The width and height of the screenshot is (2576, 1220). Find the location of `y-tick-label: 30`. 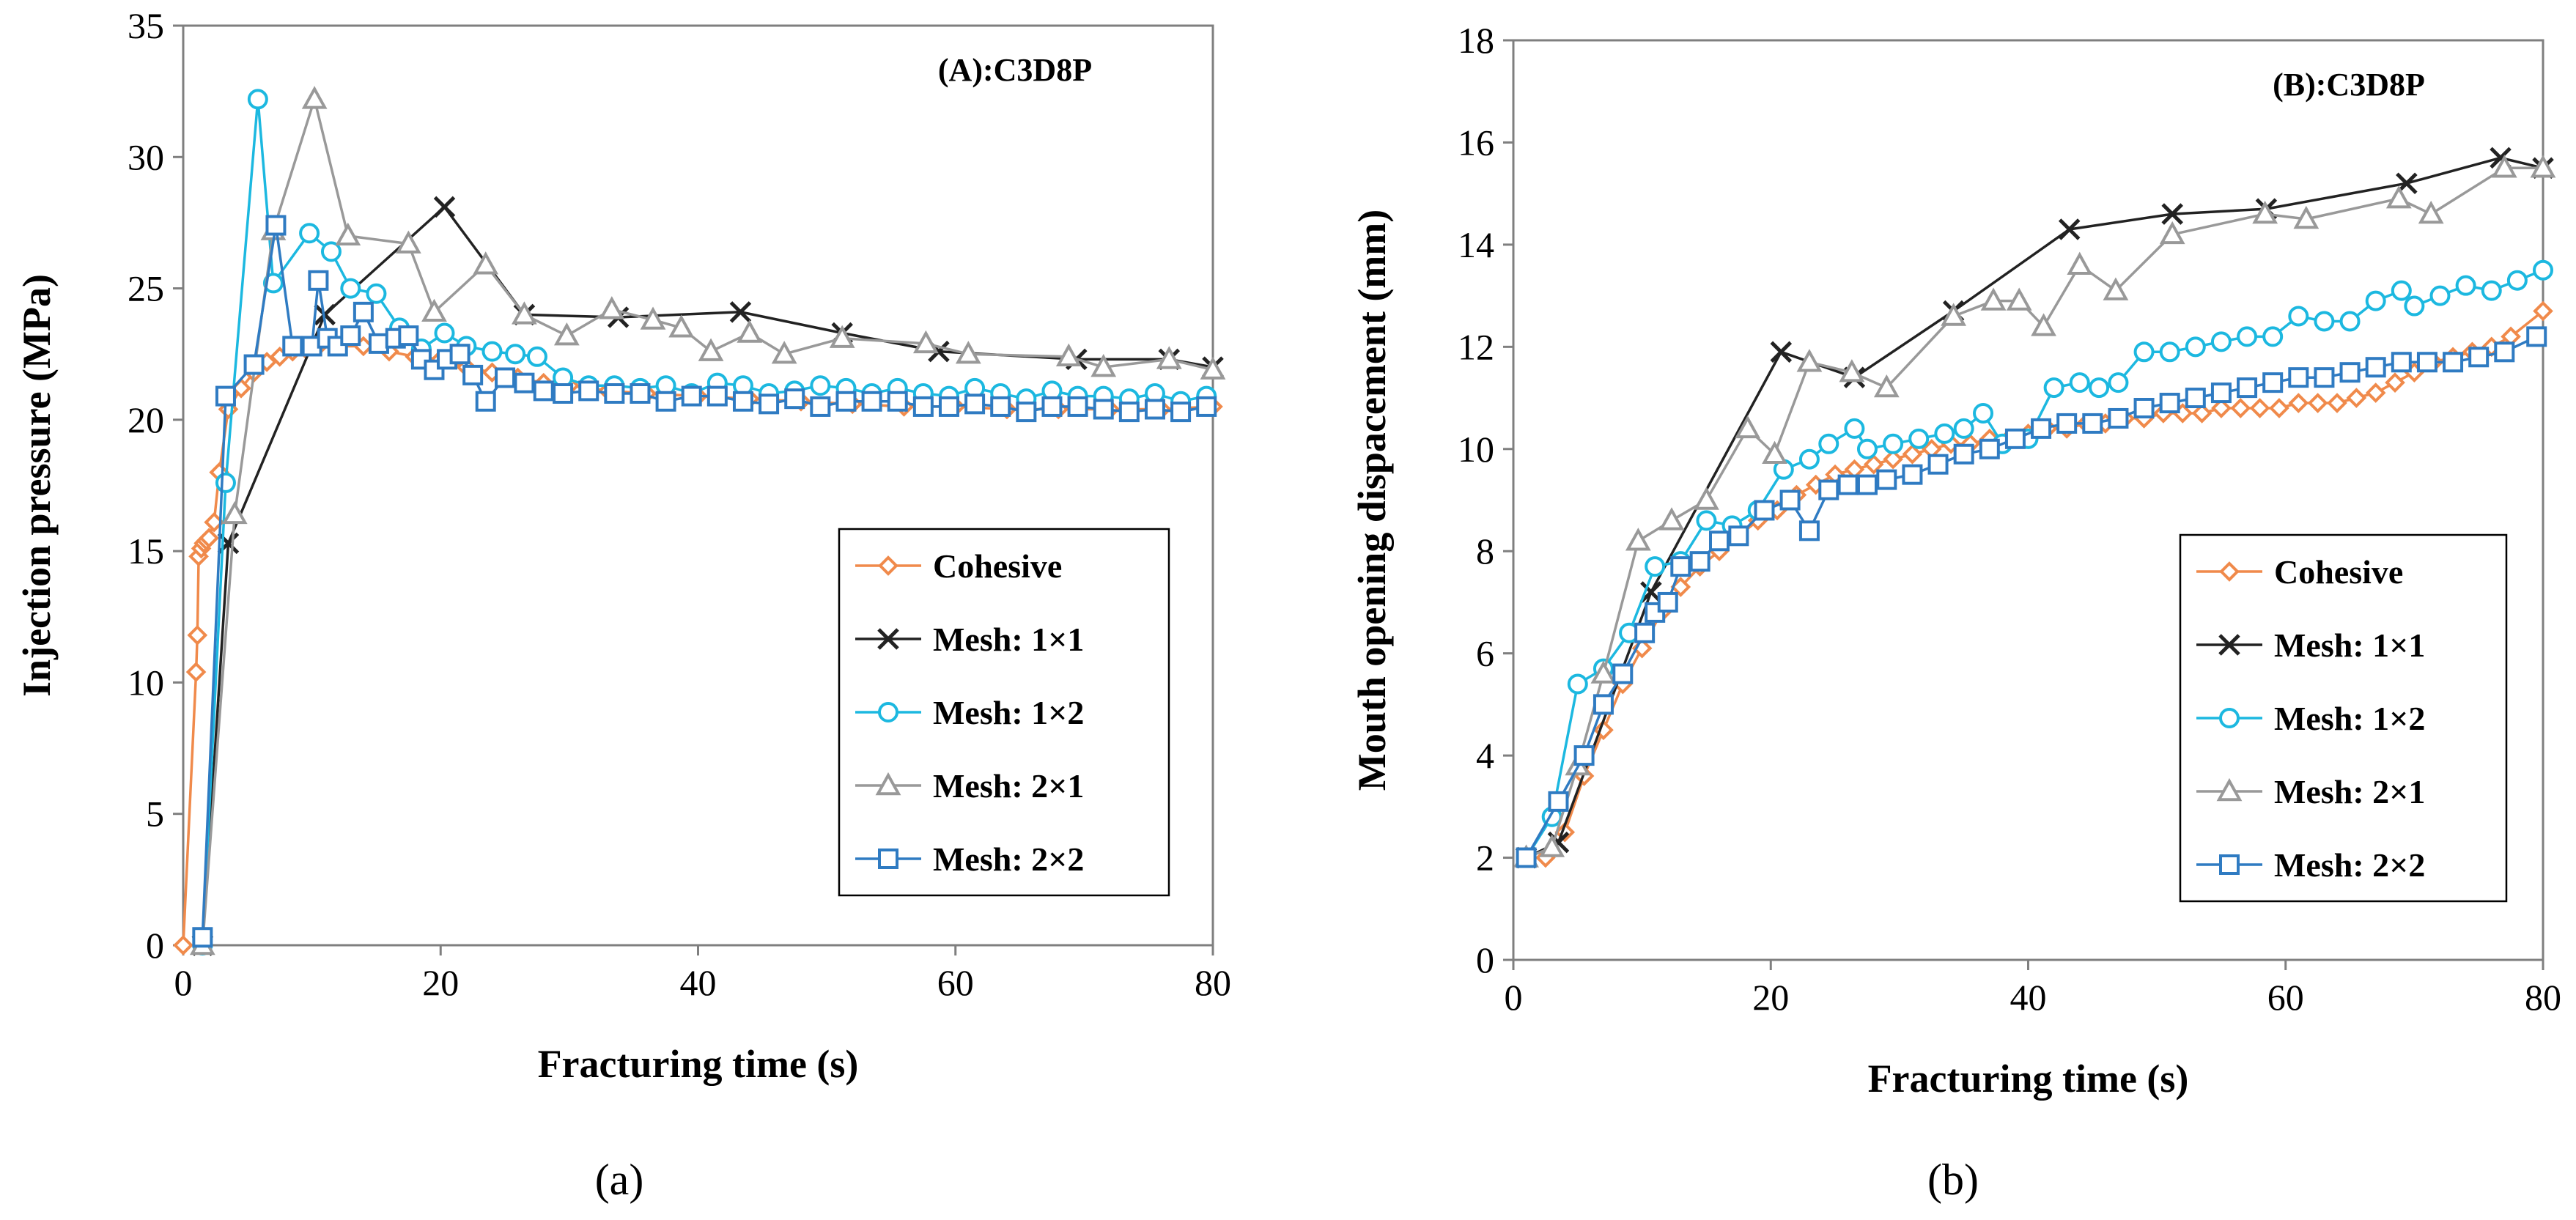

y-tick-label: 30 is located at coordinates (146, 156).